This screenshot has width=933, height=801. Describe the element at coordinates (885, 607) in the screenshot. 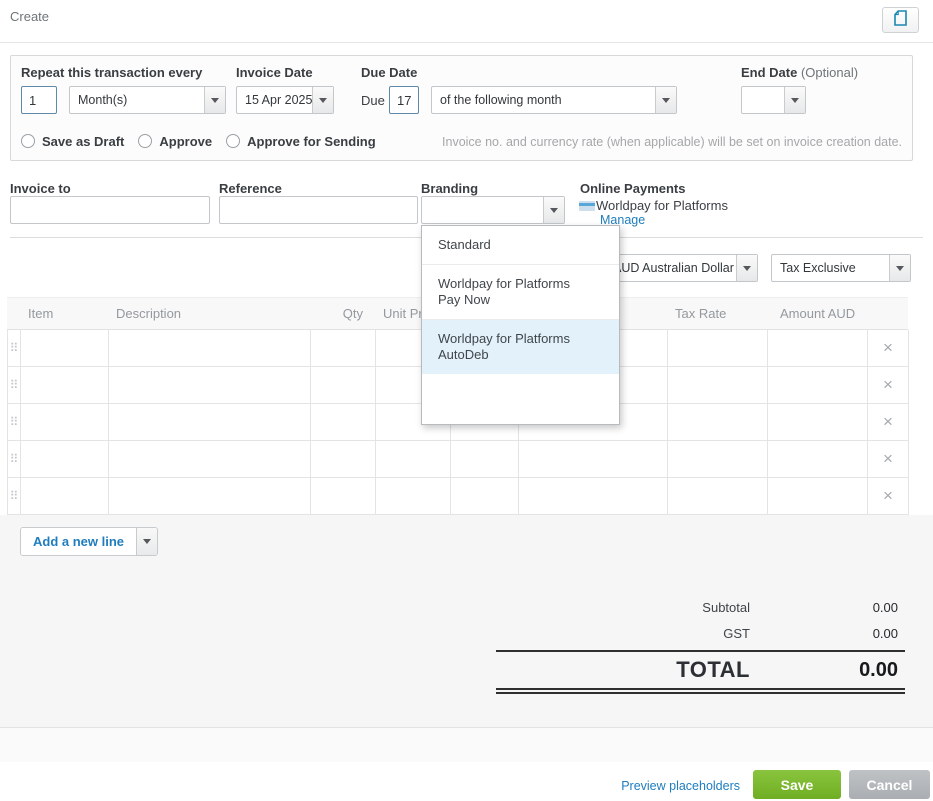

I see `subtotal-value: 0.00` at that location.